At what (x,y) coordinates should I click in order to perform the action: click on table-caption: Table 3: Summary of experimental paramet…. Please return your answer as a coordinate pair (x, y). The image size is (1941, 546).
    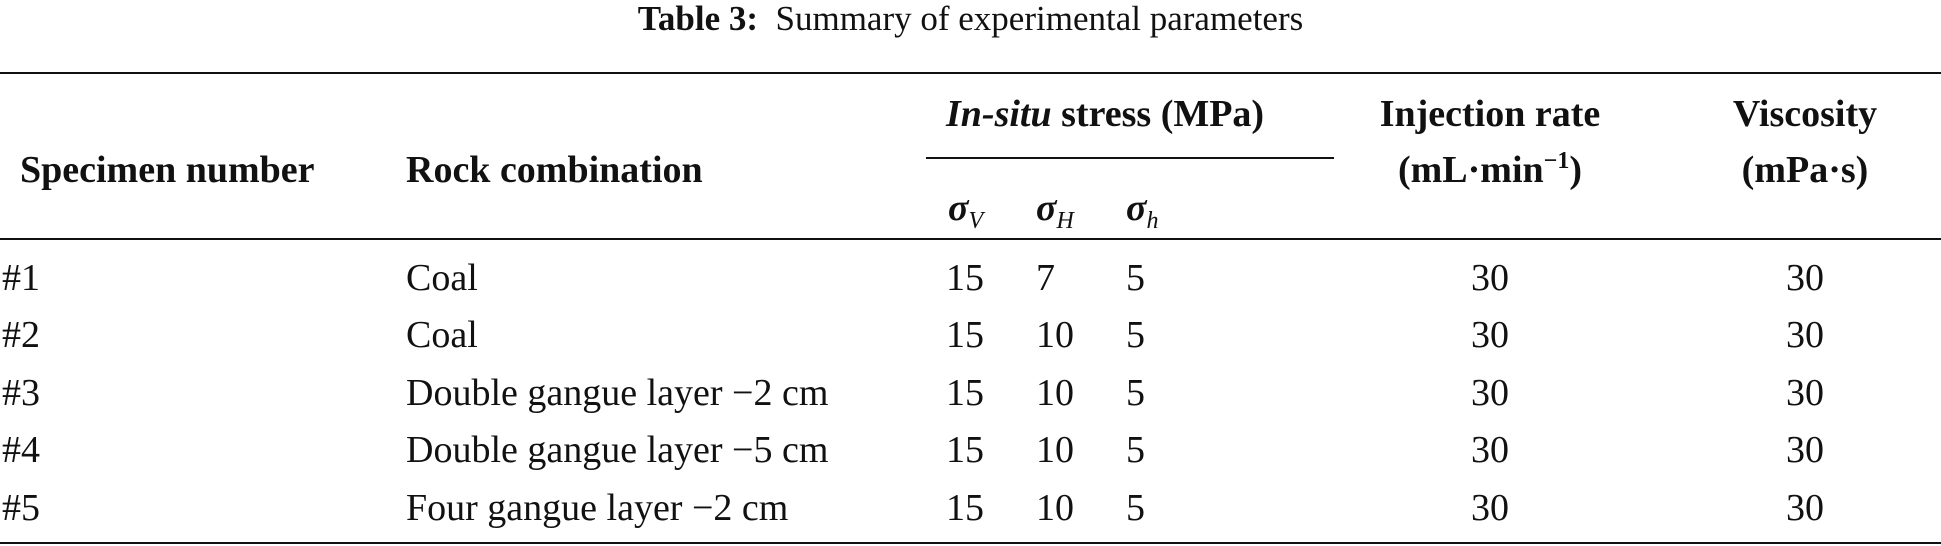
    Looking at the image, I should click on (970, 19).